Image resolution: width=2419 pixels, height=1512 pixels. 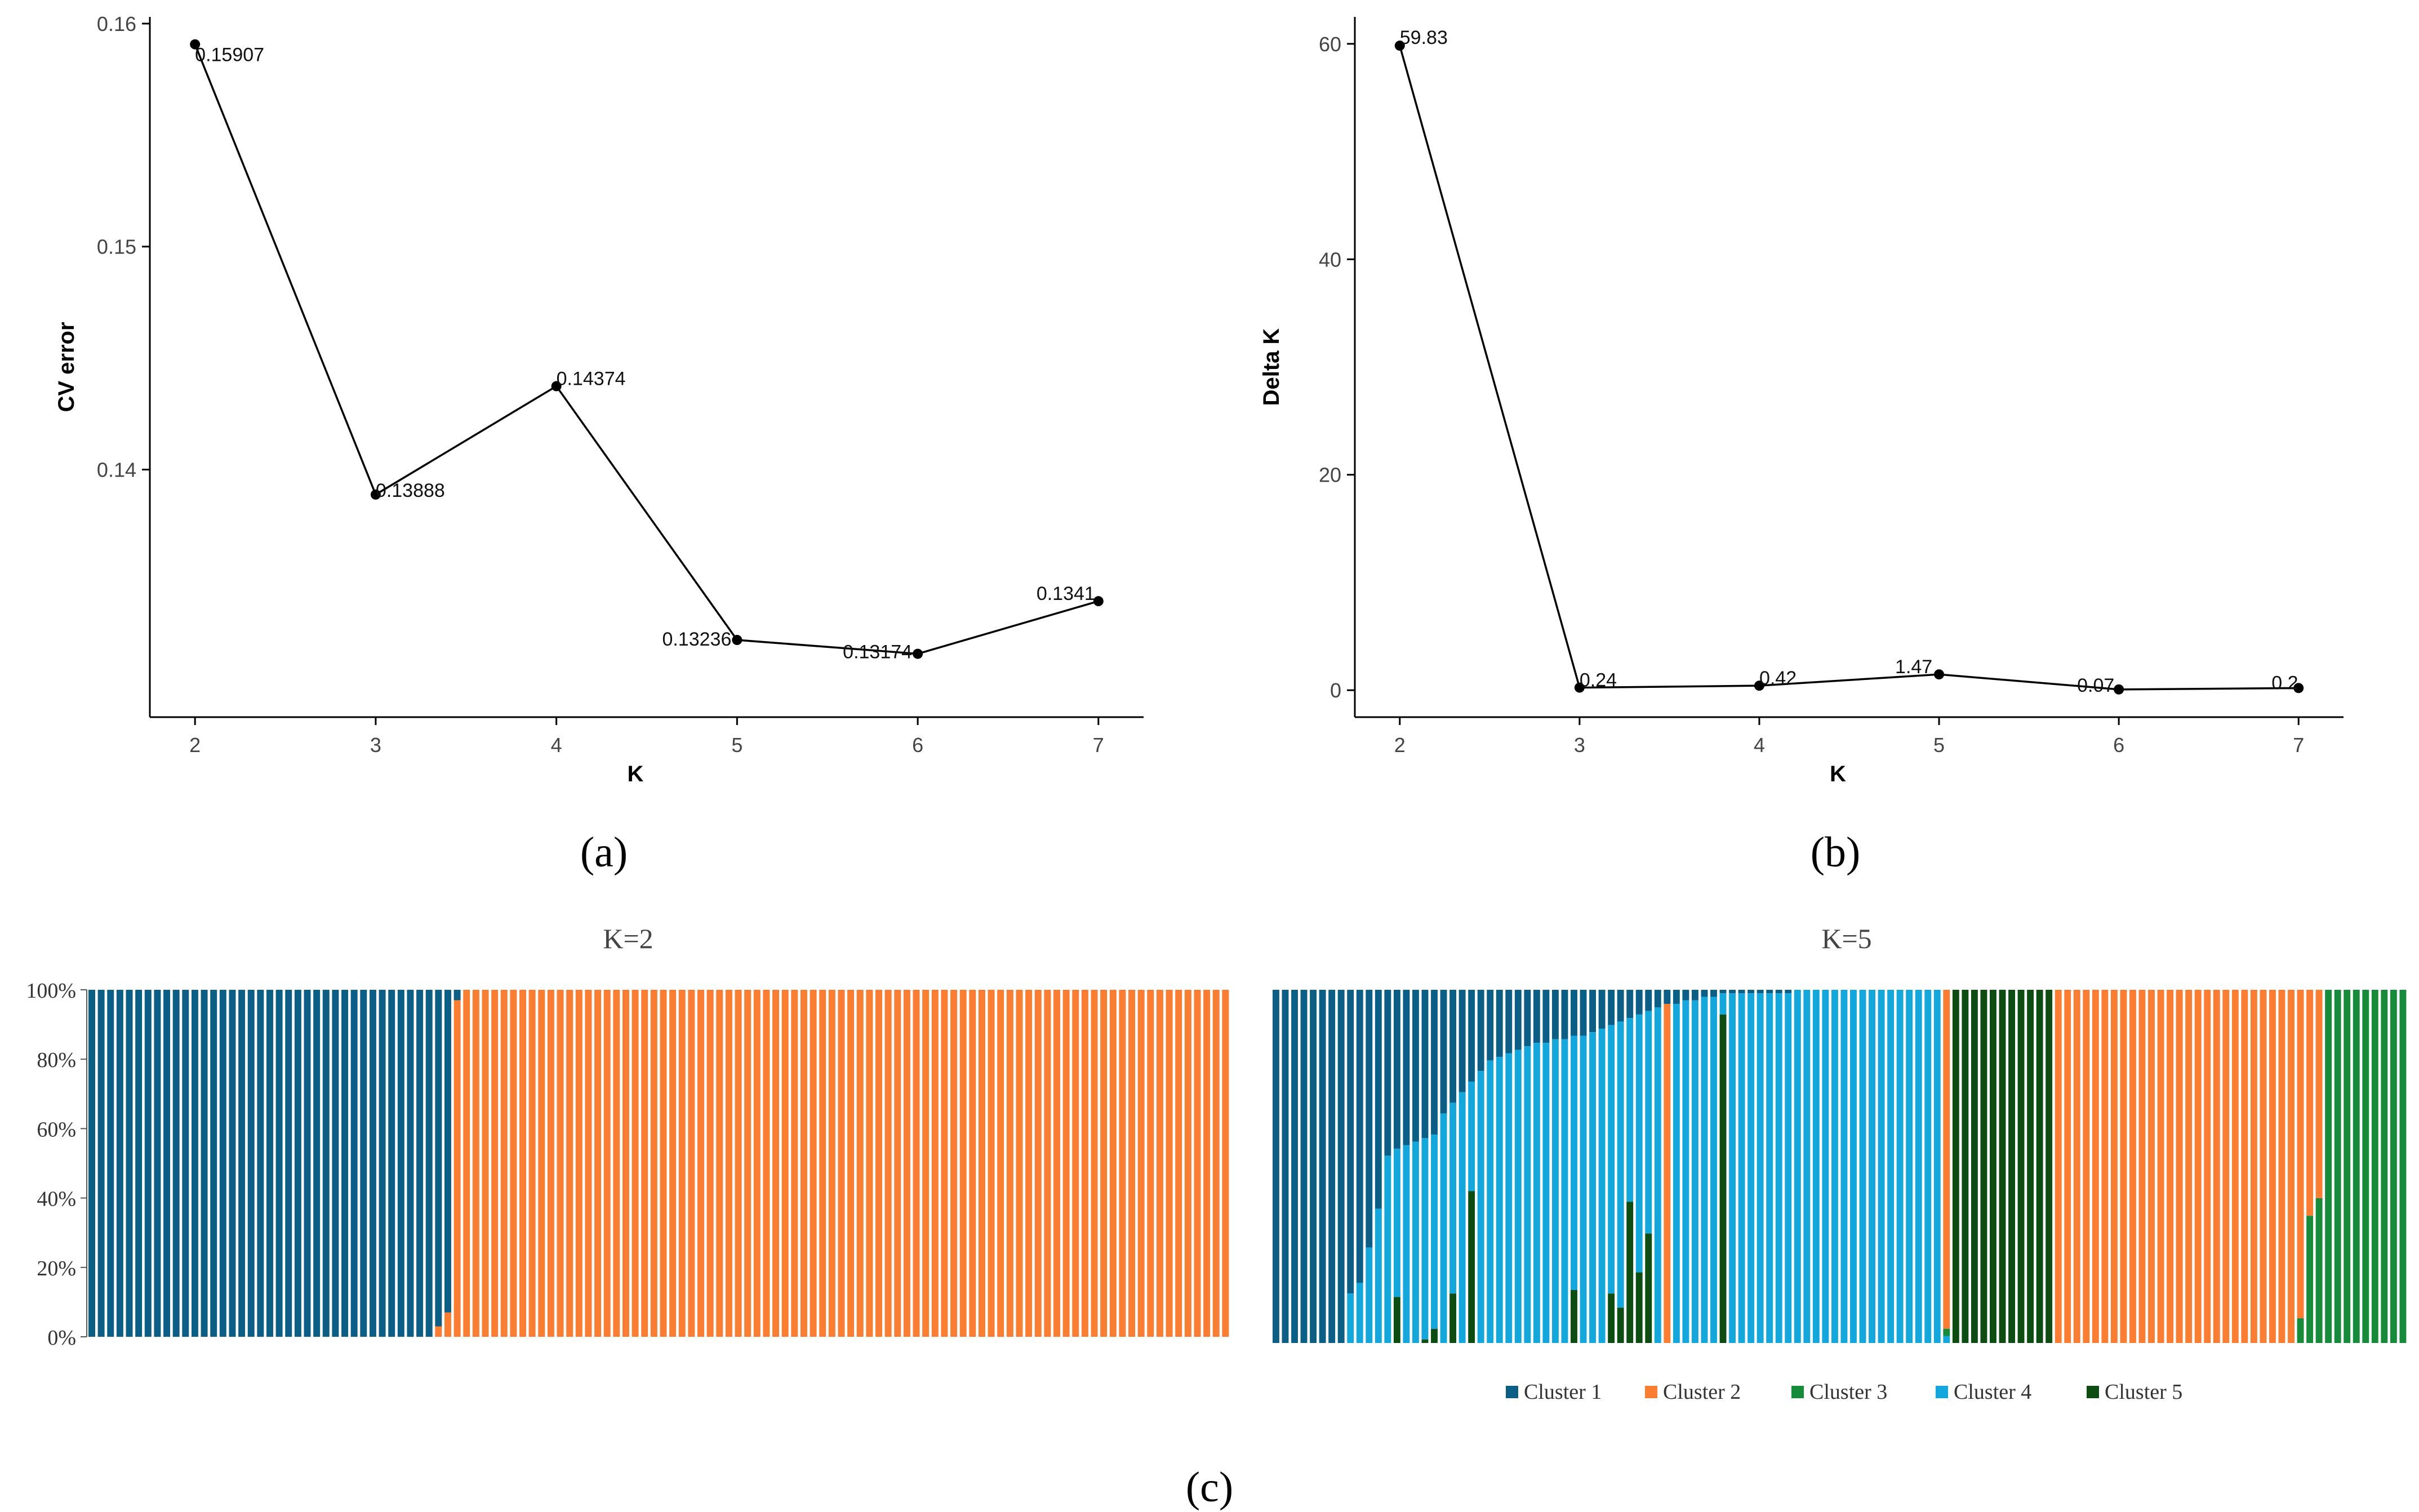 I want to click on x-axis-title: K, so click(x=636, y=774).